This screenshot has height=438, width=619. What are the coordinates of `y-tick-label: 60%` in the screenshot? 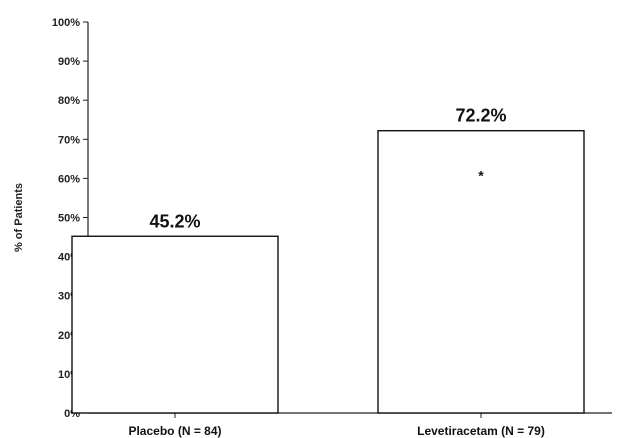 It's located at (69, 179).